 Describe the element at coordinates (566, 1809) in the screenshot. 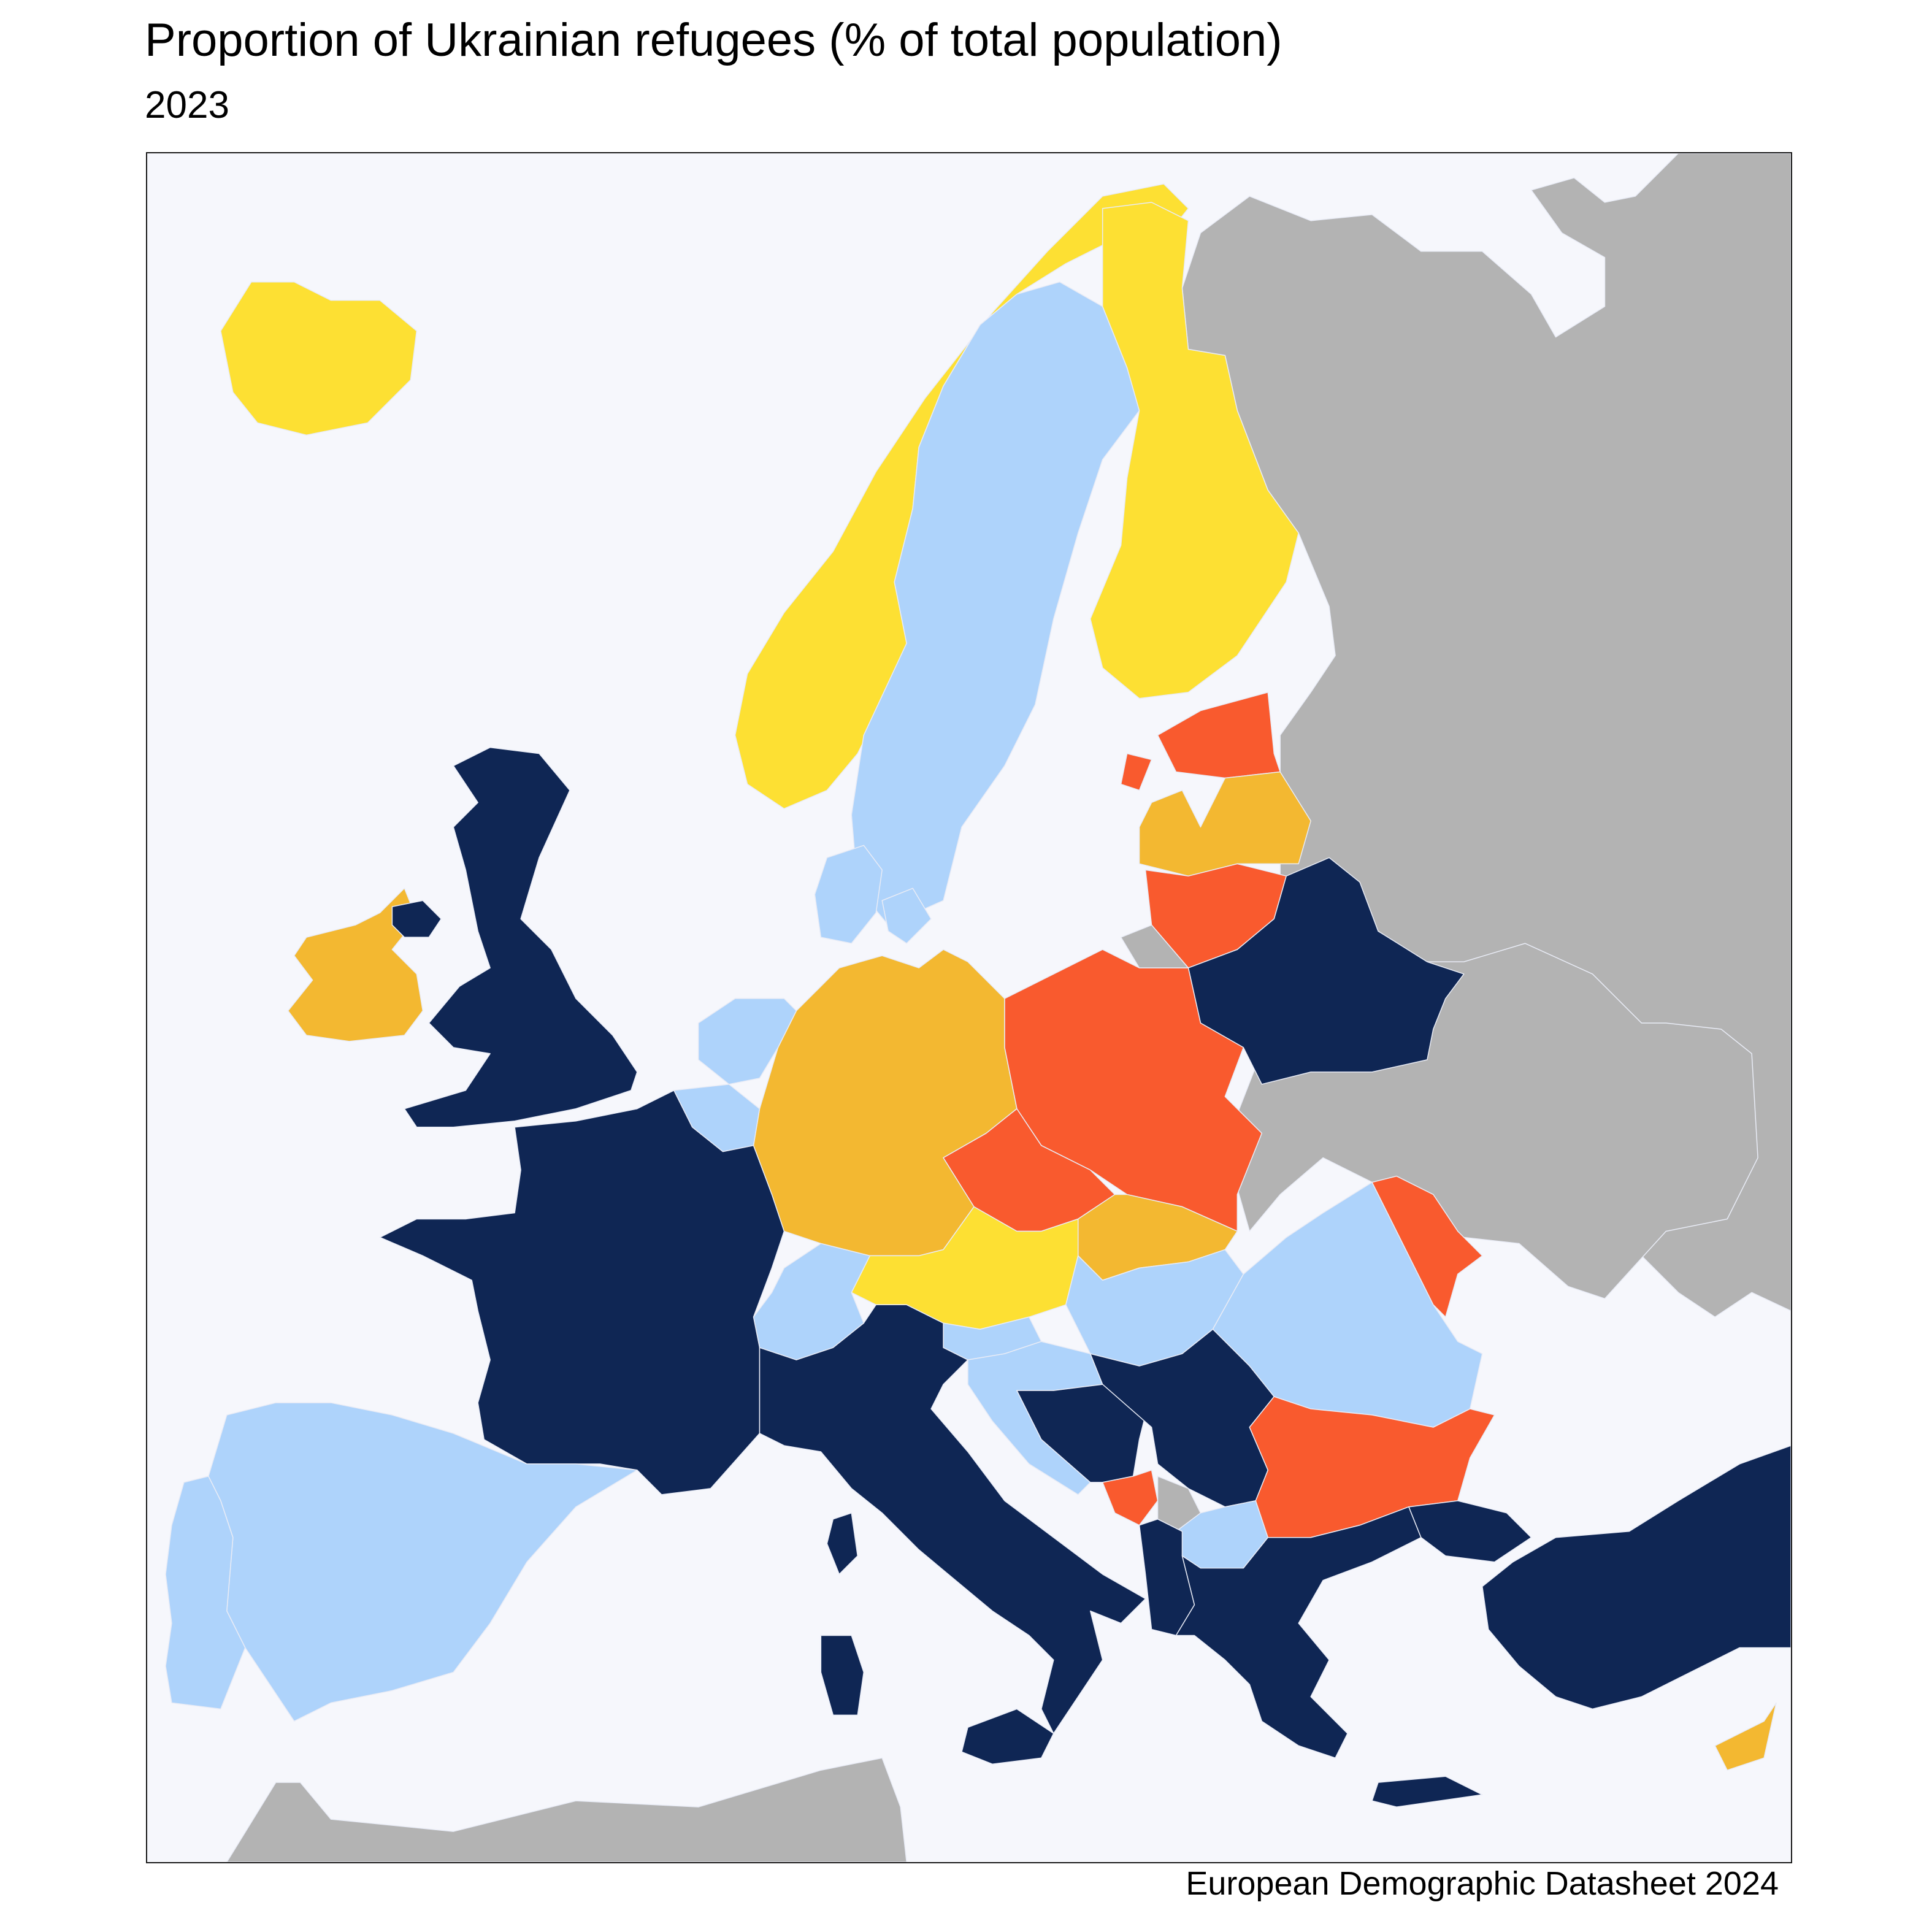

I see `region-north-africa` at that location.